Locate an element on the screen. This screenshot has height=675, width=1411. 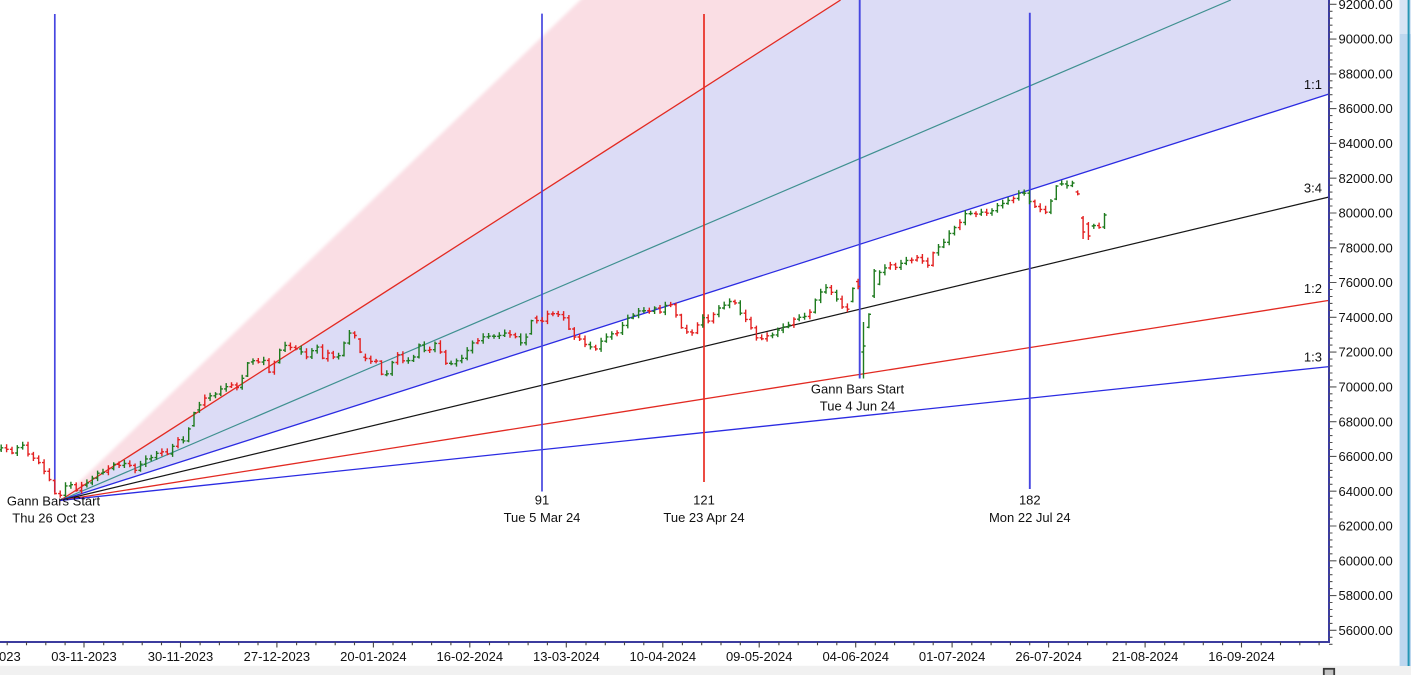
svg-text: 26-07-2024 is located at coordinates (1048, 656).